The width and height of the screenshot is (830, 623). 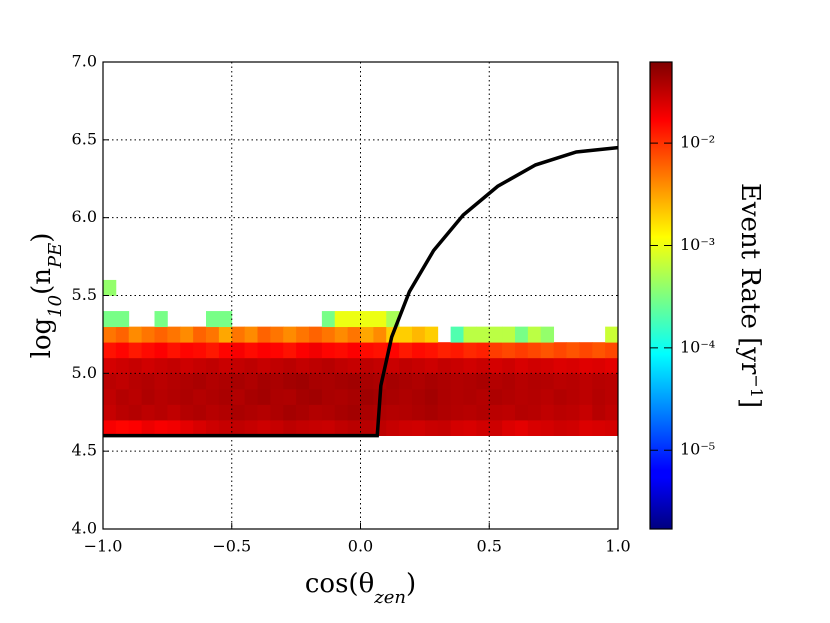 What do you see at coordinates (360, 588) in the screenshot?
I see `x-axis-label: cos(θzen)` at bounding box center [360, 588].